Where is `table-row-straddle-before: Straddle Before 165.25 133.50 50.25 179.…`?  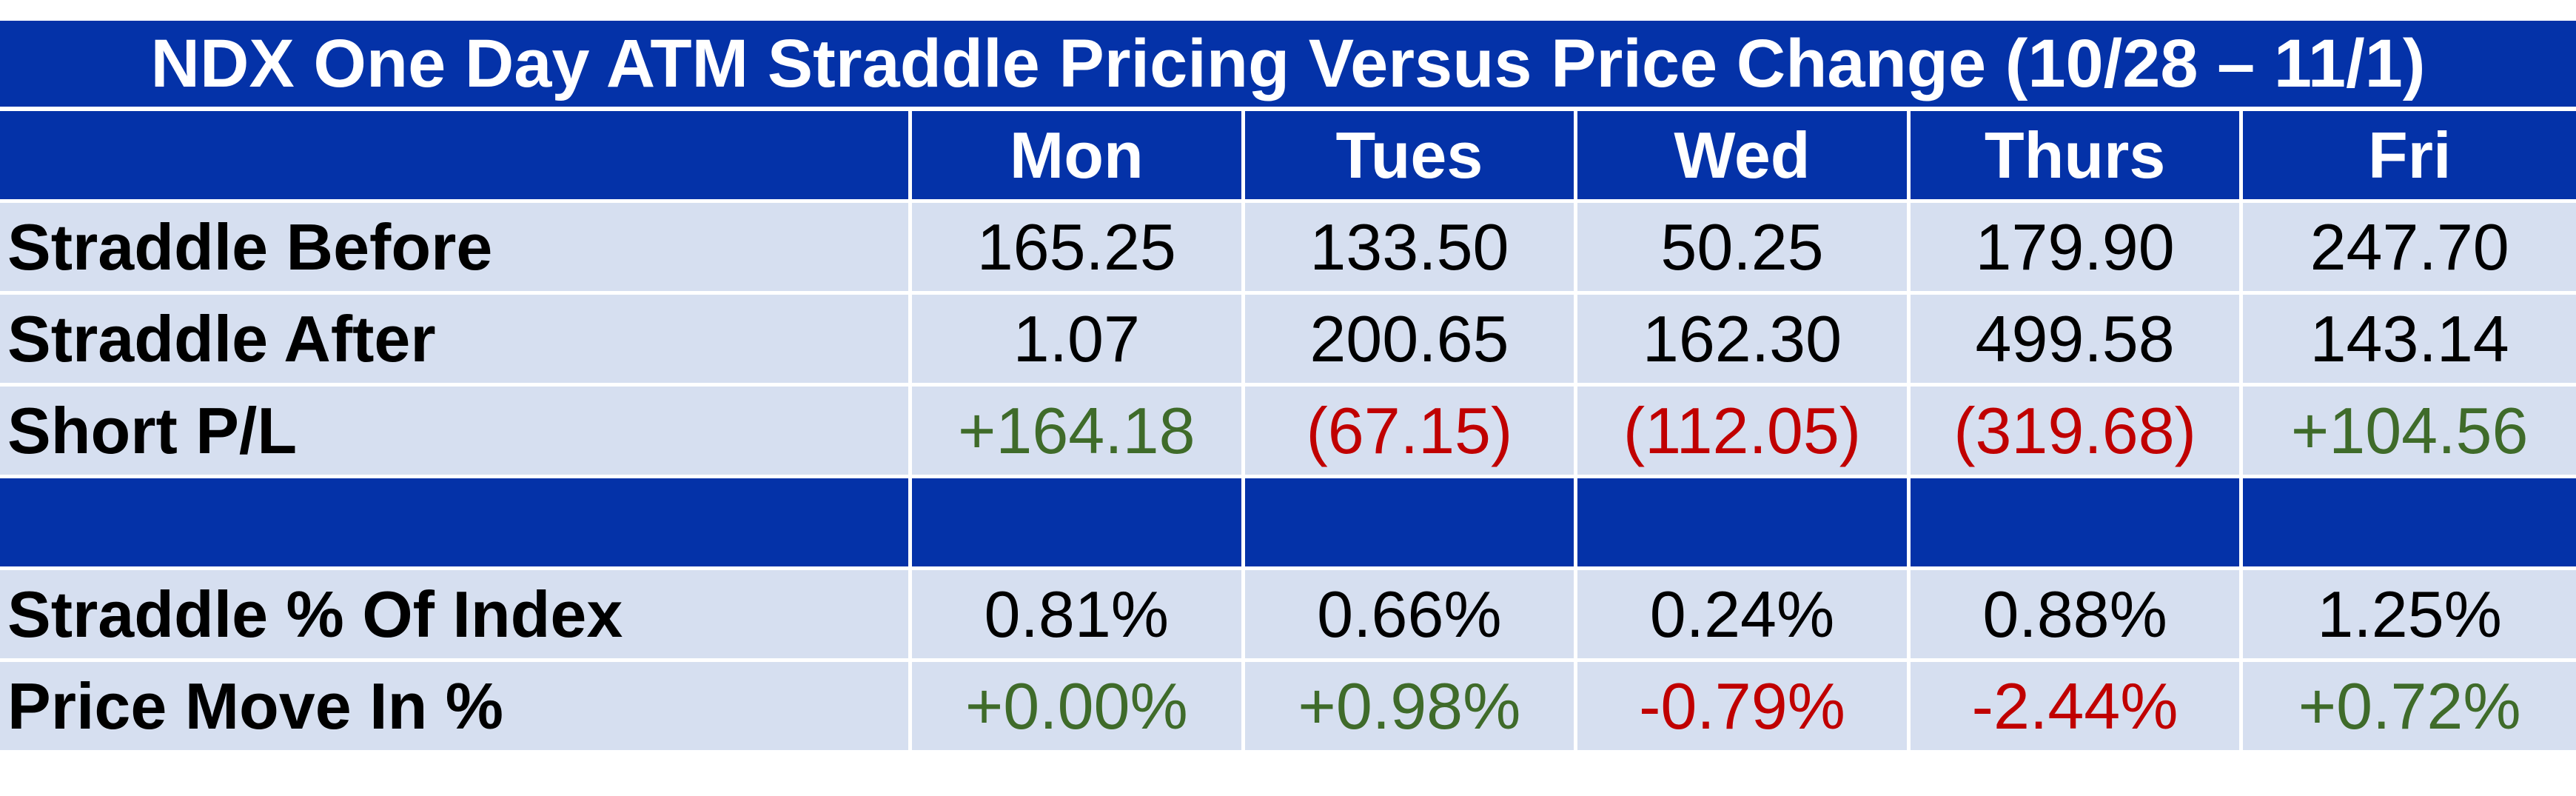
table-row-straddle-before: Straddle Before 165.25 133.50 50.25 179.… is located at coordinates (1288, 249).